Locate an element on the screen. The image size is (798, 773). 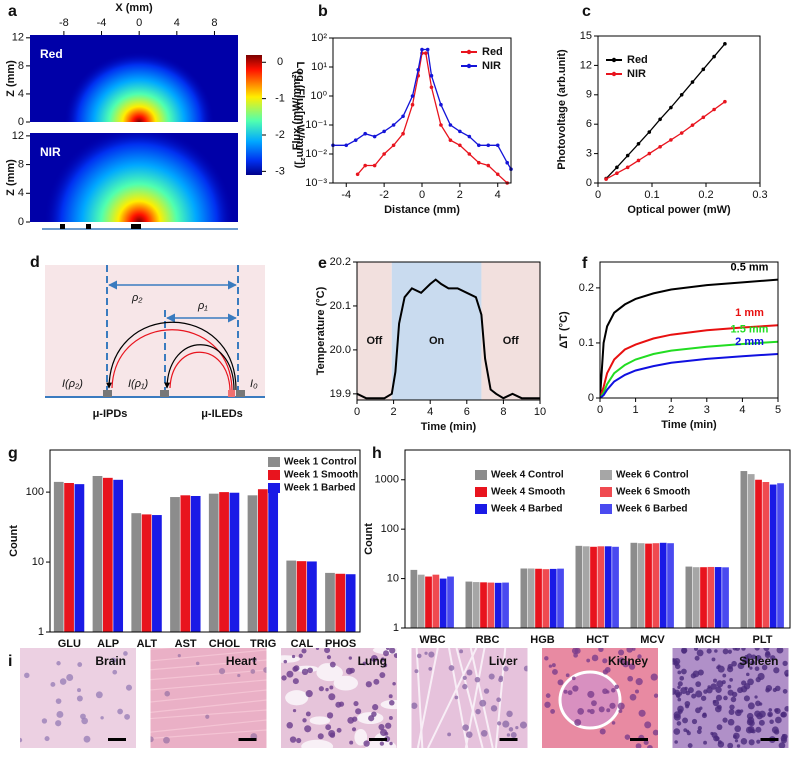
led is located at coordinates (240, 393).